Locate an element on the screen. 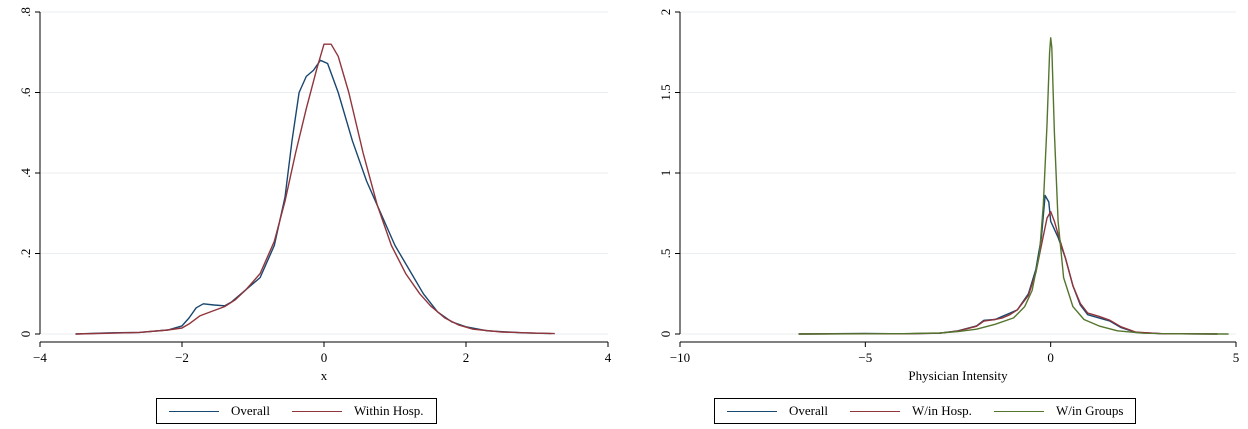 The image size is (1248, 429). legend-left: Overall Within Hosp. is located at coordinates (296, 411).